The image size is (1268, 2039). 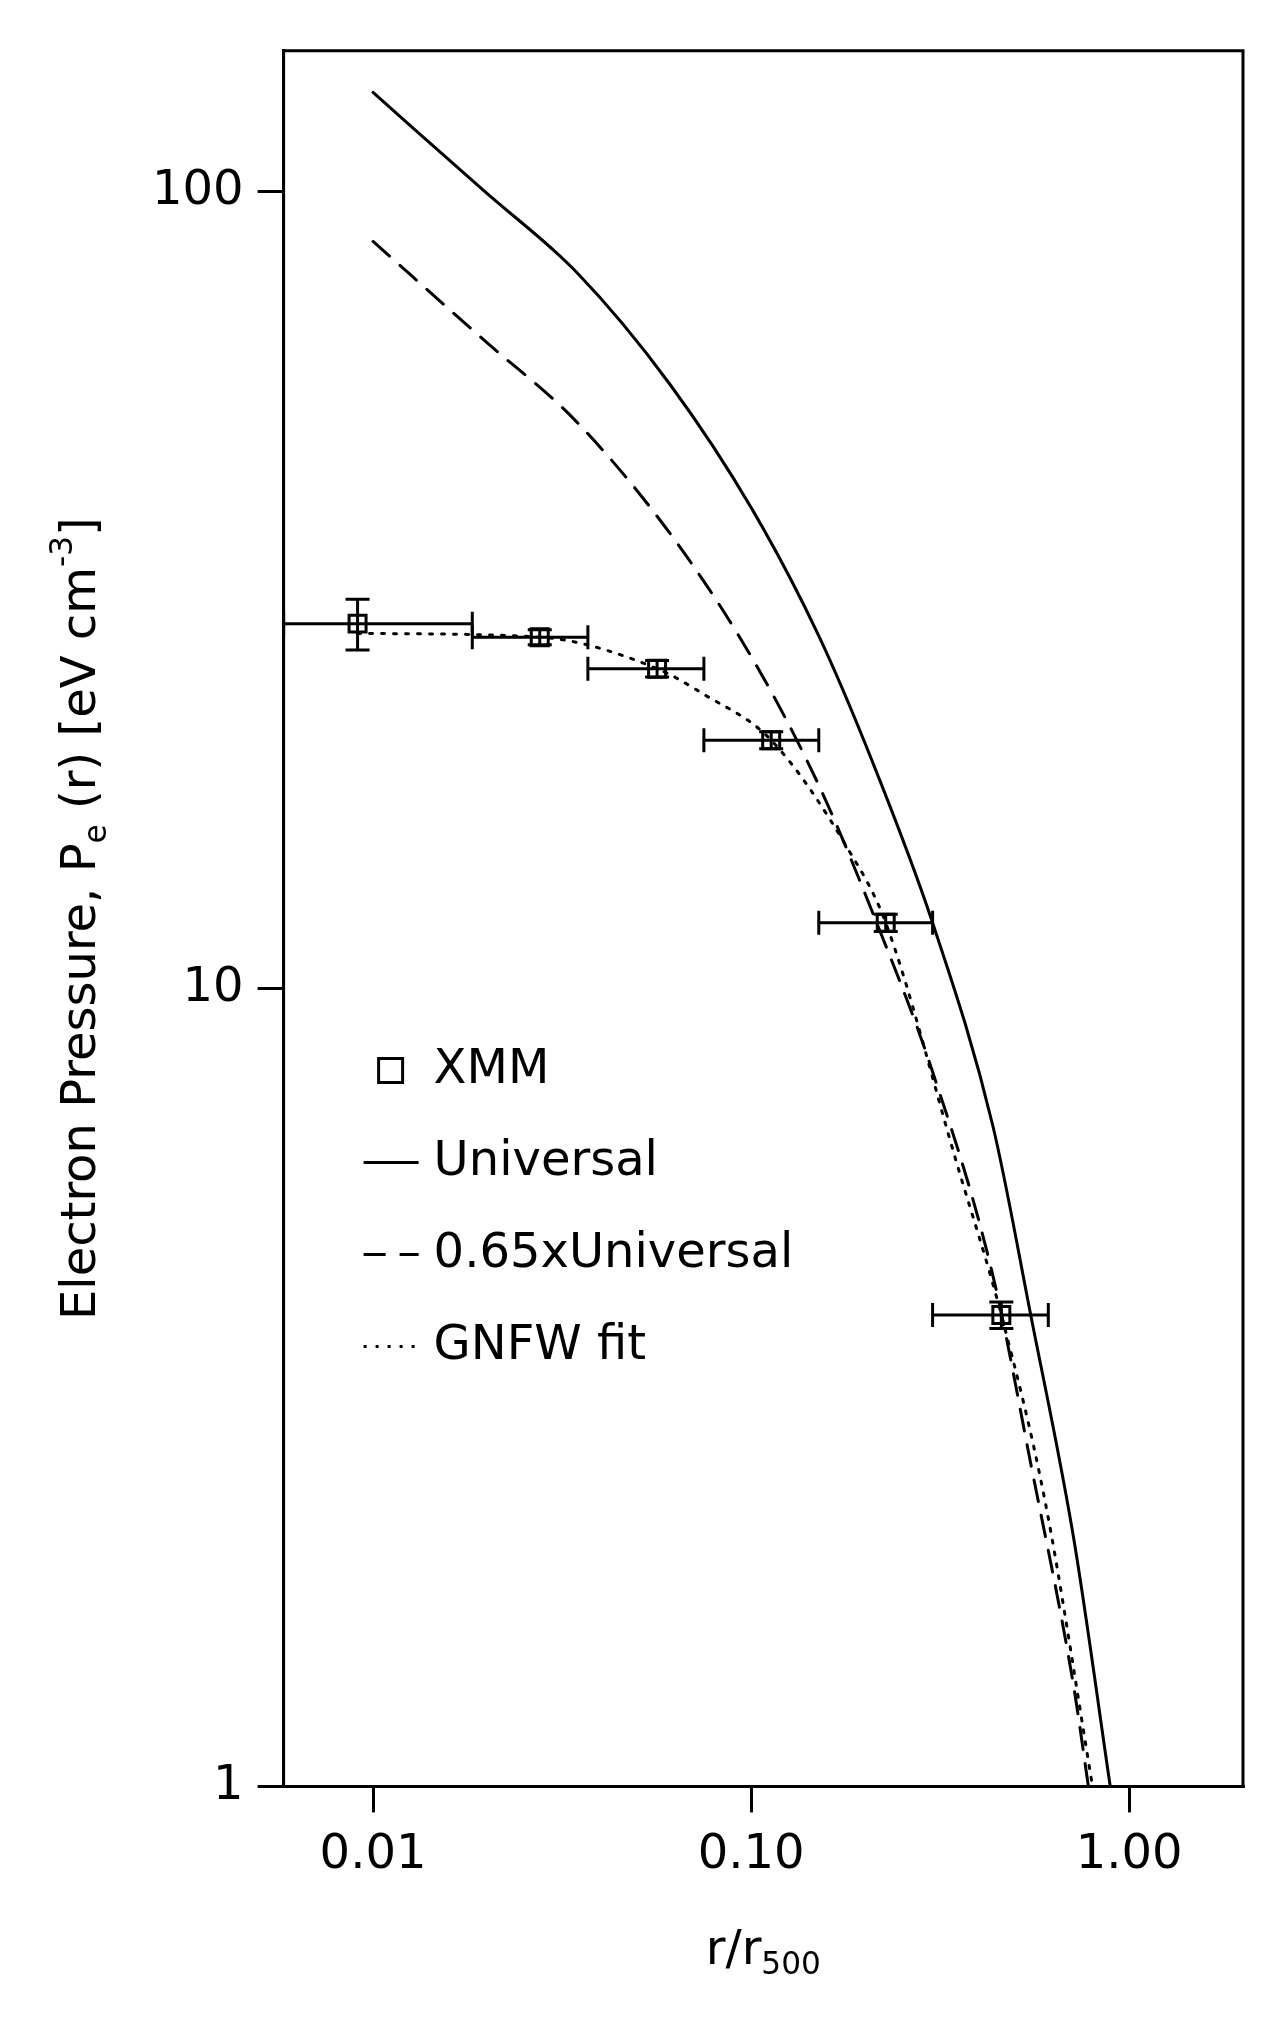 I want to click on y-tick-label: 10, so click(x=213, y=984).